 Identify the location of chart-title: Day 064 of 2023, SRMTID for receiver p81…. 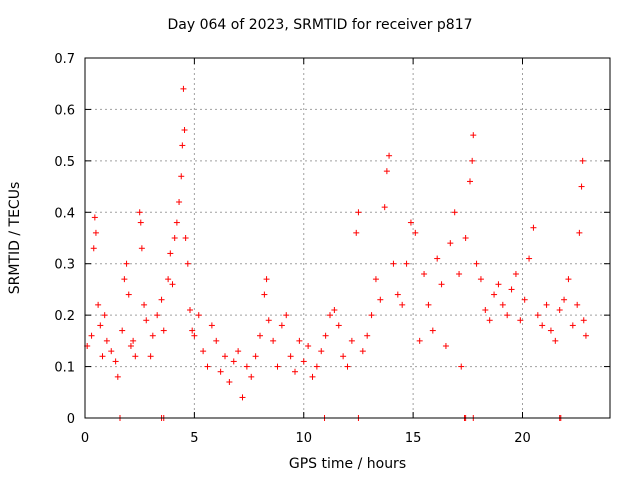
(320, 25).